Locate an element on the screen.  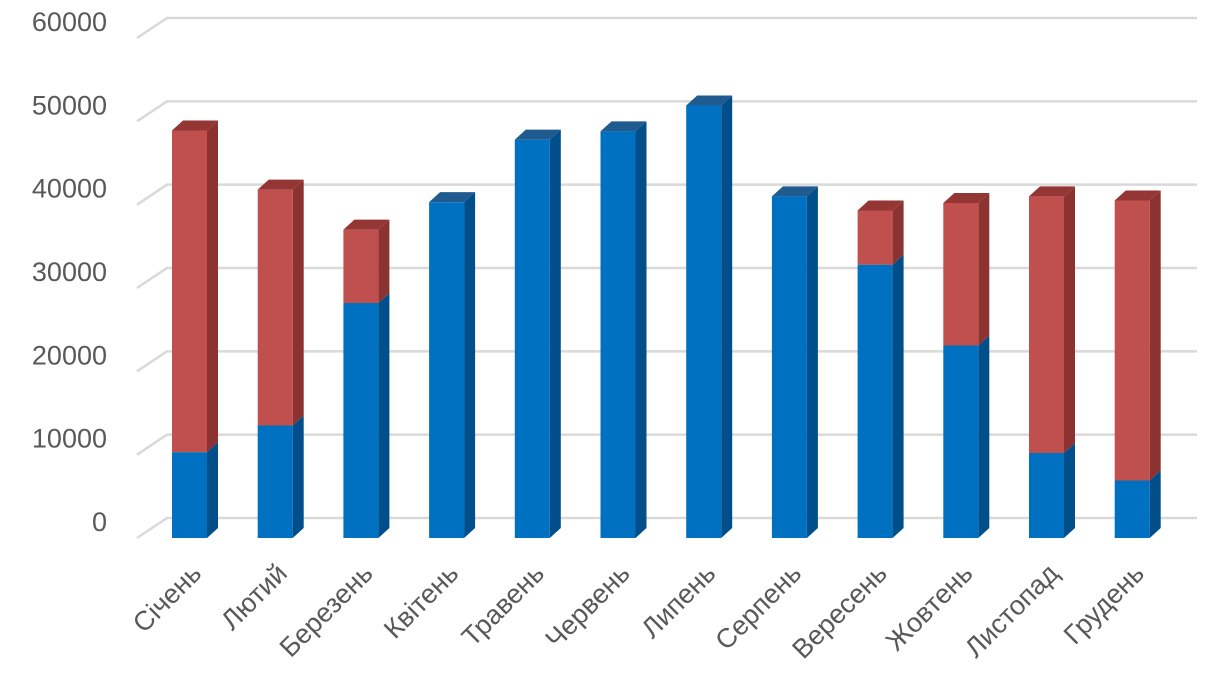
x-tick-label: Липень is located at coordinates (679, 601).